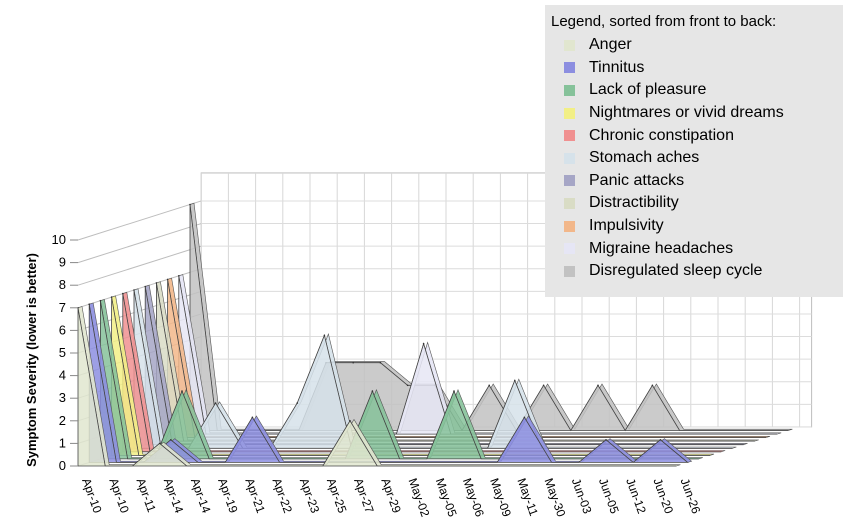 The height and width of the screenshot is (530, 850). Describe the element at coordinates (473, 497) in the screenshot. I see `x-tick-label: May-06` at that location.